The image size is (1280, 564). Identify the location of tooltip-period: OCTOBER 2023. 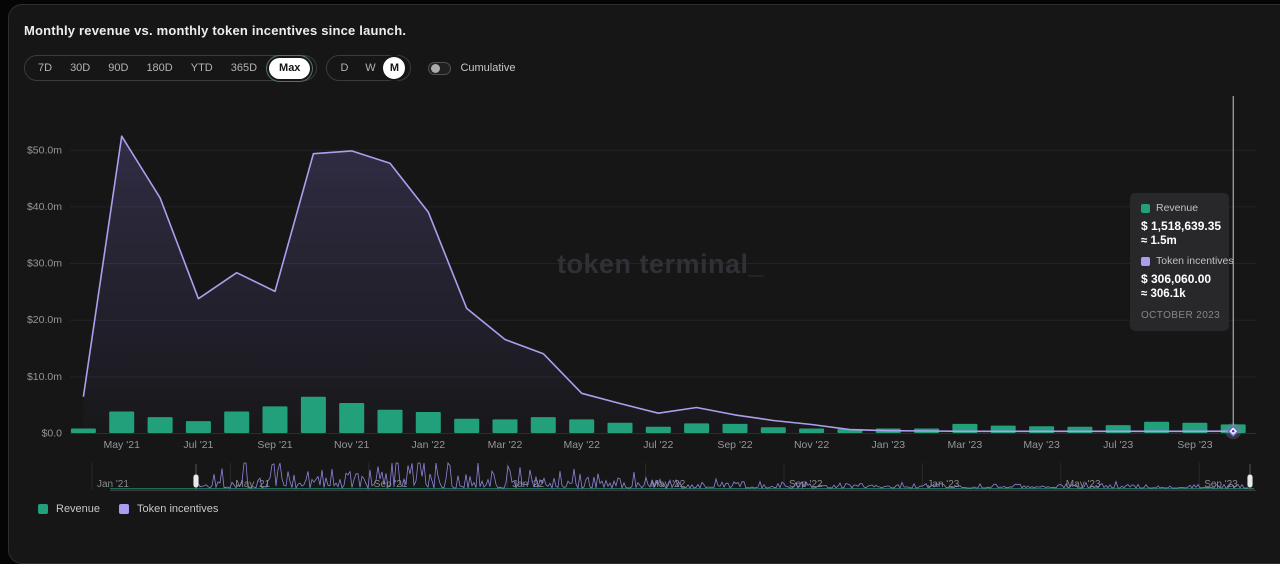
(1181, 315).